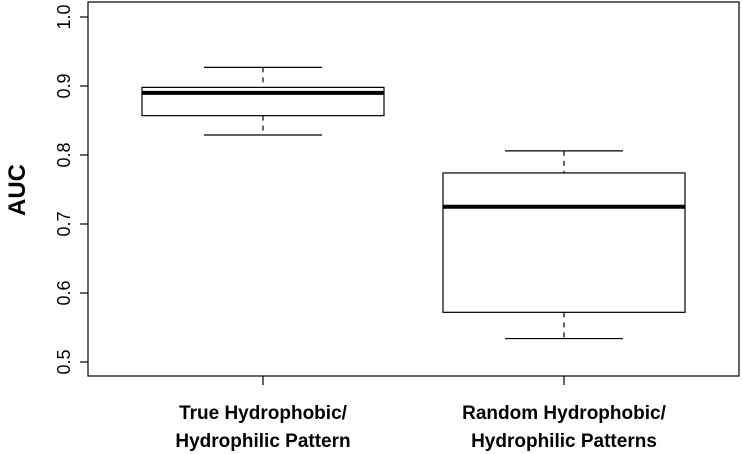  Describe the element at coordinates (64, 223) in the screenshot. I see `y-tick-label: 0.7` at that location.